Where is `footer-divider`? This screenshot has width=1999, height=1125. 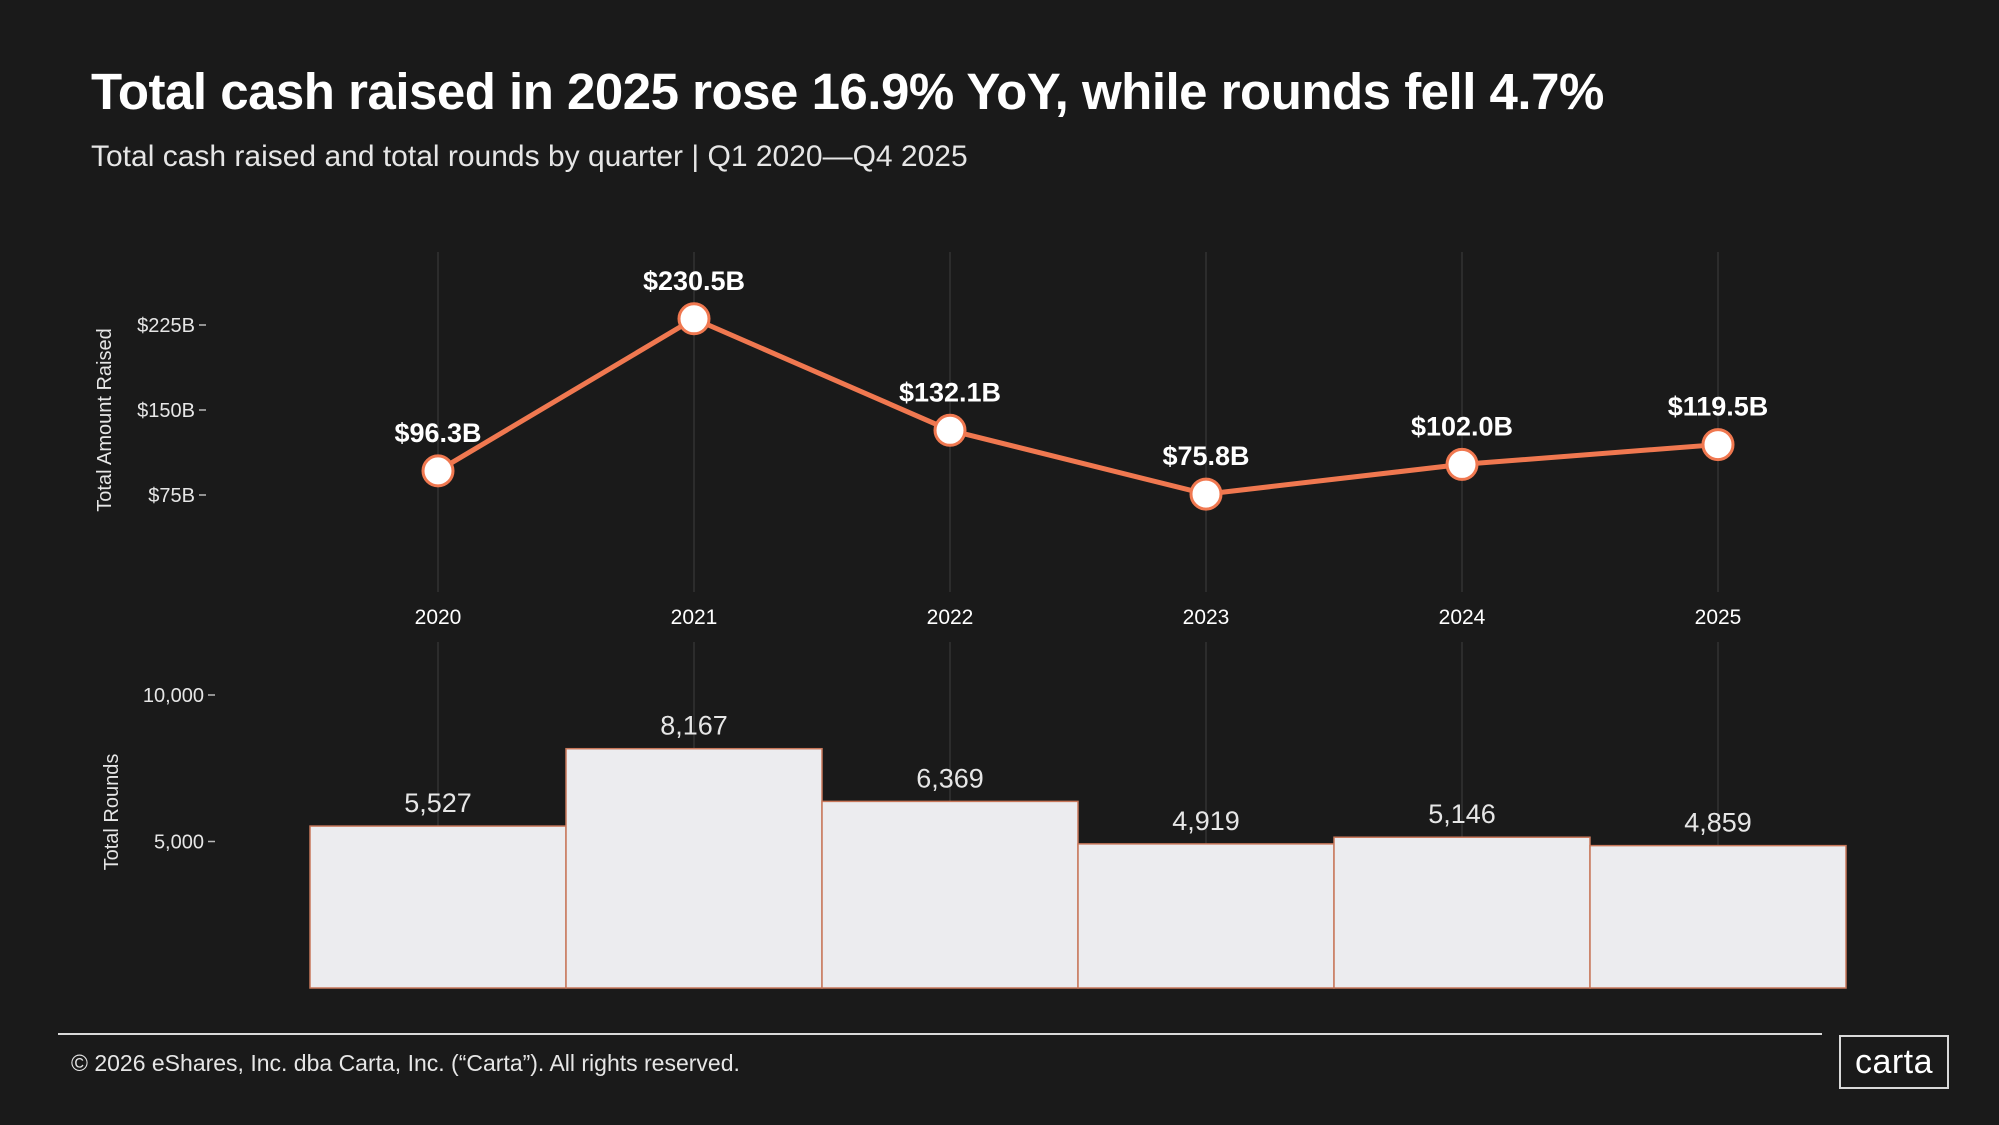
footer-divider is located at coordinates (940, 1034).